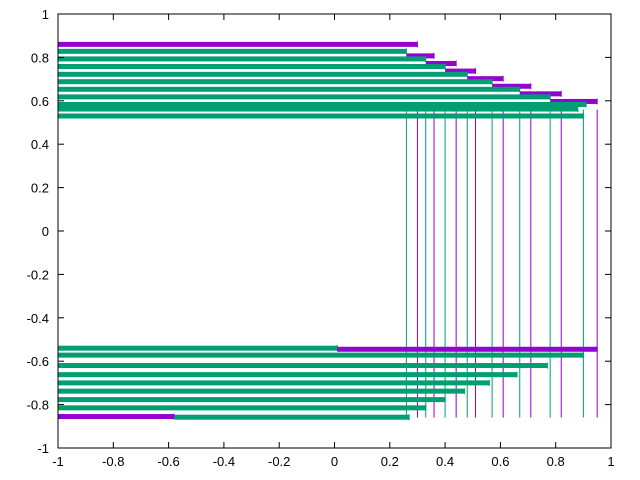 The height and width of the screenshot is (480, 640). Describe the element at coordinates (45, 231) in the screenshot. I see `y-tick-label: 0` at that location.